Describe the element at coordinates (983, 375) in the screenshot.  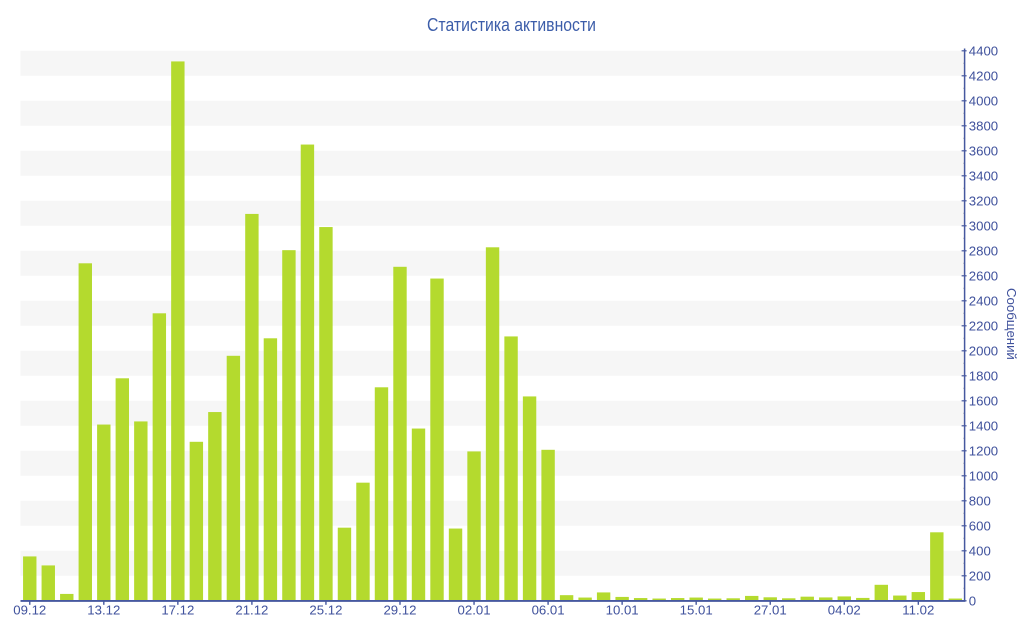
I see `svg-text: 1800` at that location.